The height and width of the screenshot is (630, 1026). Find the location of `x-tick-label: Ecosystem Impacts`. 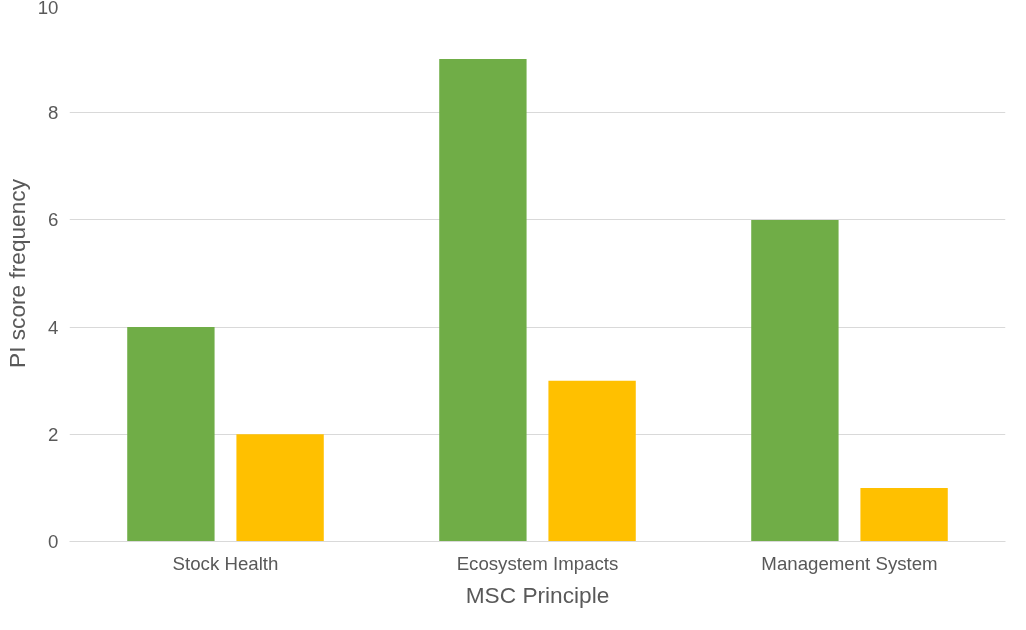

x-tick-label: Ecosystem Impacts is located at coordinates (537, 563).